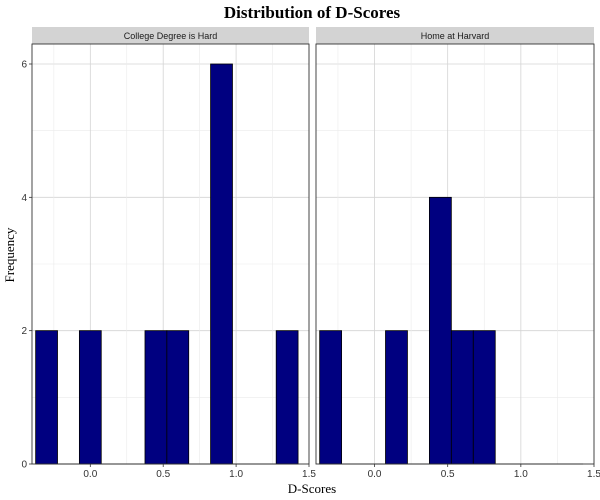  Describe the element at coordinates (312, 488) in the screenshot. I see `x-axis-title: D-Scores` at that location.